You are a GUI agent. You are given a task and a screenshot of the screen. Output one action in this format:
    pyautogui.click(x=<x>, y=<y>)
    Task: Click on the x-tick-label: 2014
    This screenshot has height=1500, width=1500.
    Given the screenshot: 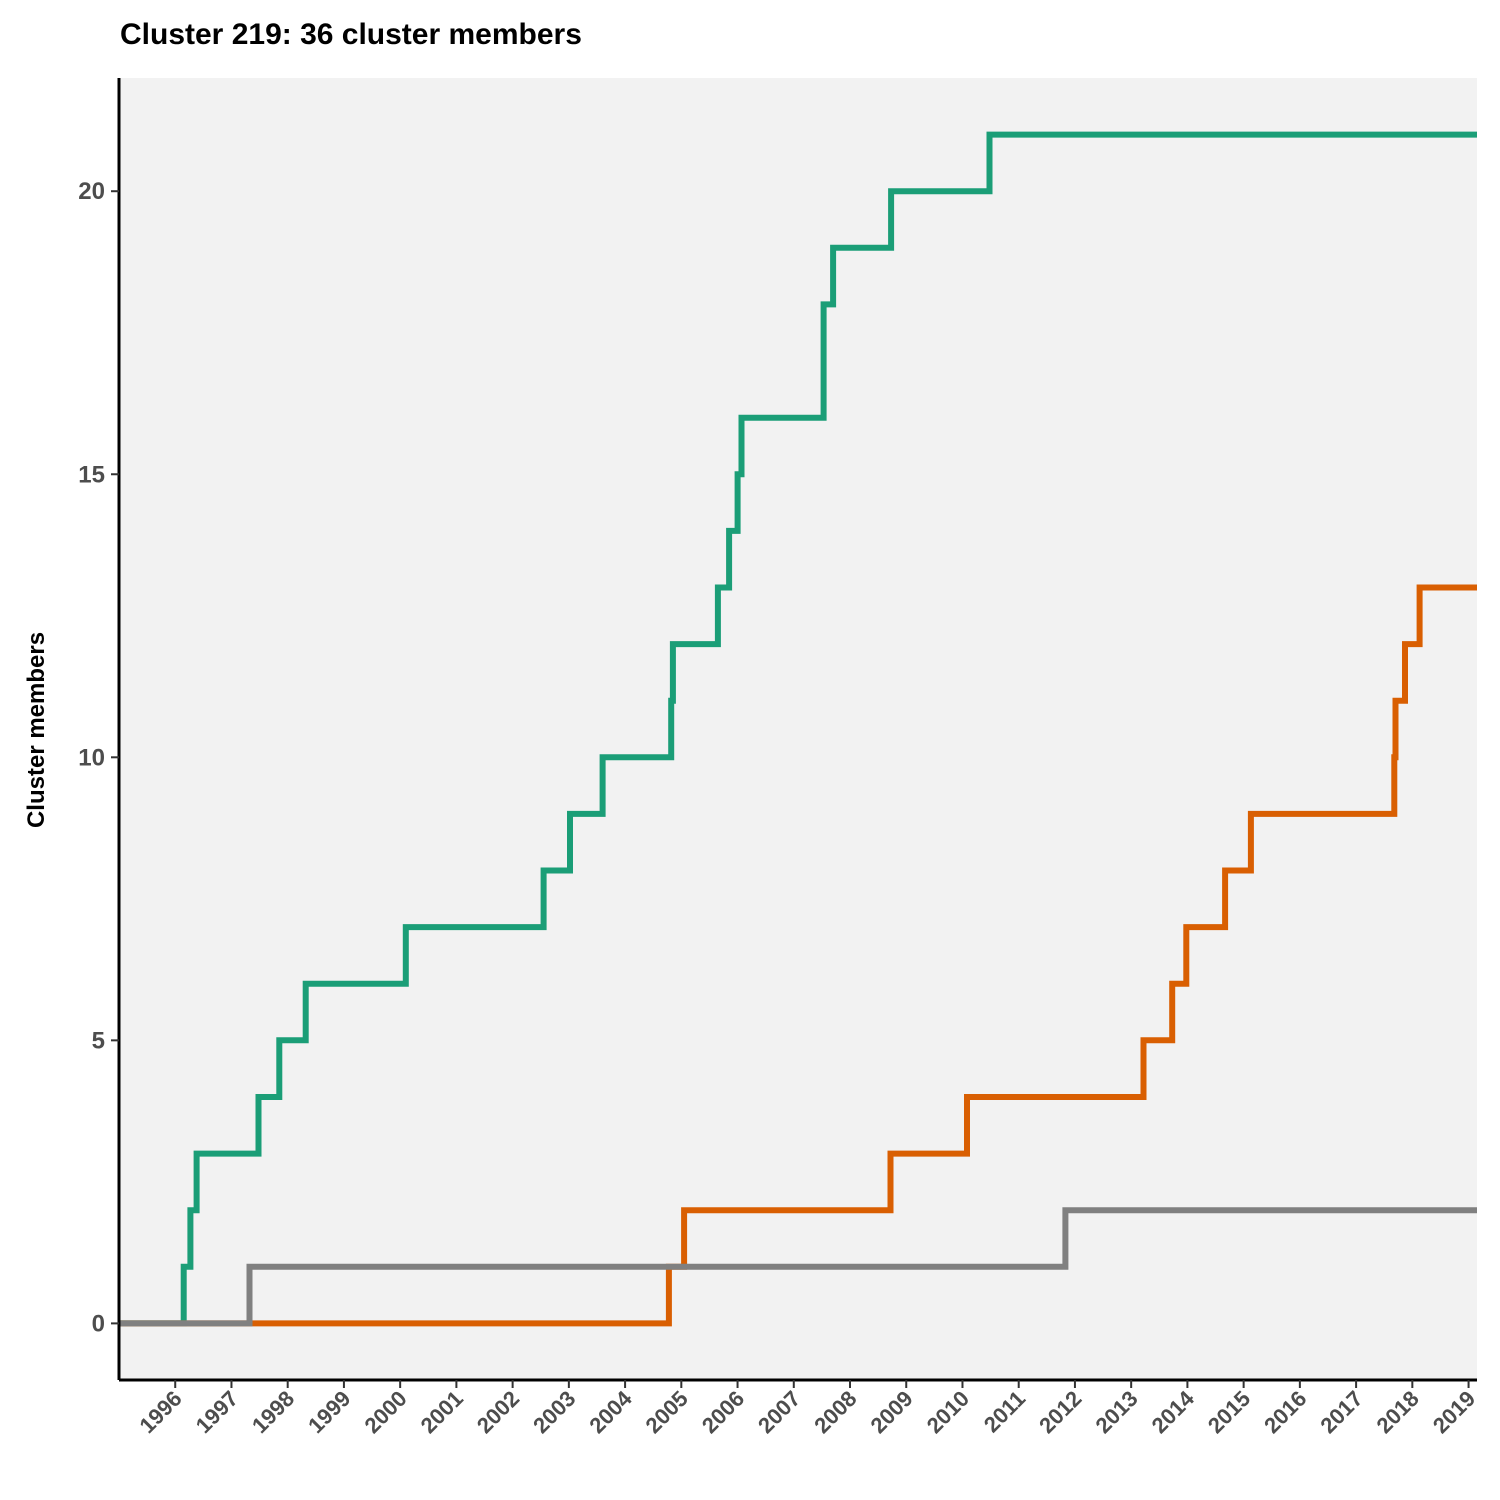 What is the action you would take?
    pyautogui.click(x=1173, y=1411)
    